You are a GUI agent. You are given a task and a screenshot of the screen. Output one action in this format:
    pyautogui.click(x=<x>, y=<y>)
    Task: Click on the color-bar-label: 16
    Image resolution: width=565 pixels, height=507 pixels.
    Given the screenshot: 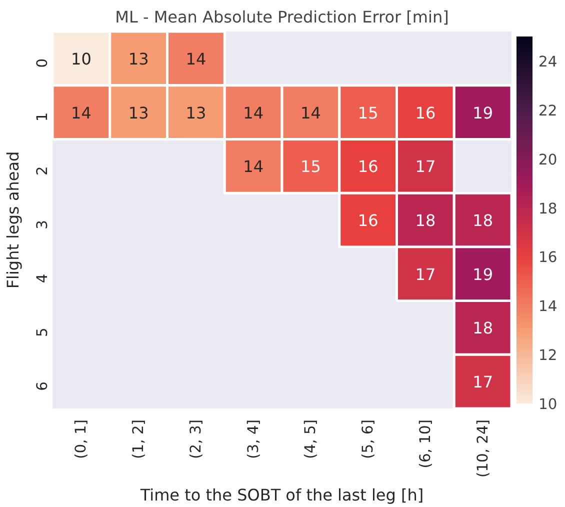 What is the action you would take?
    pyautogui.click(x=548, y=257)
    